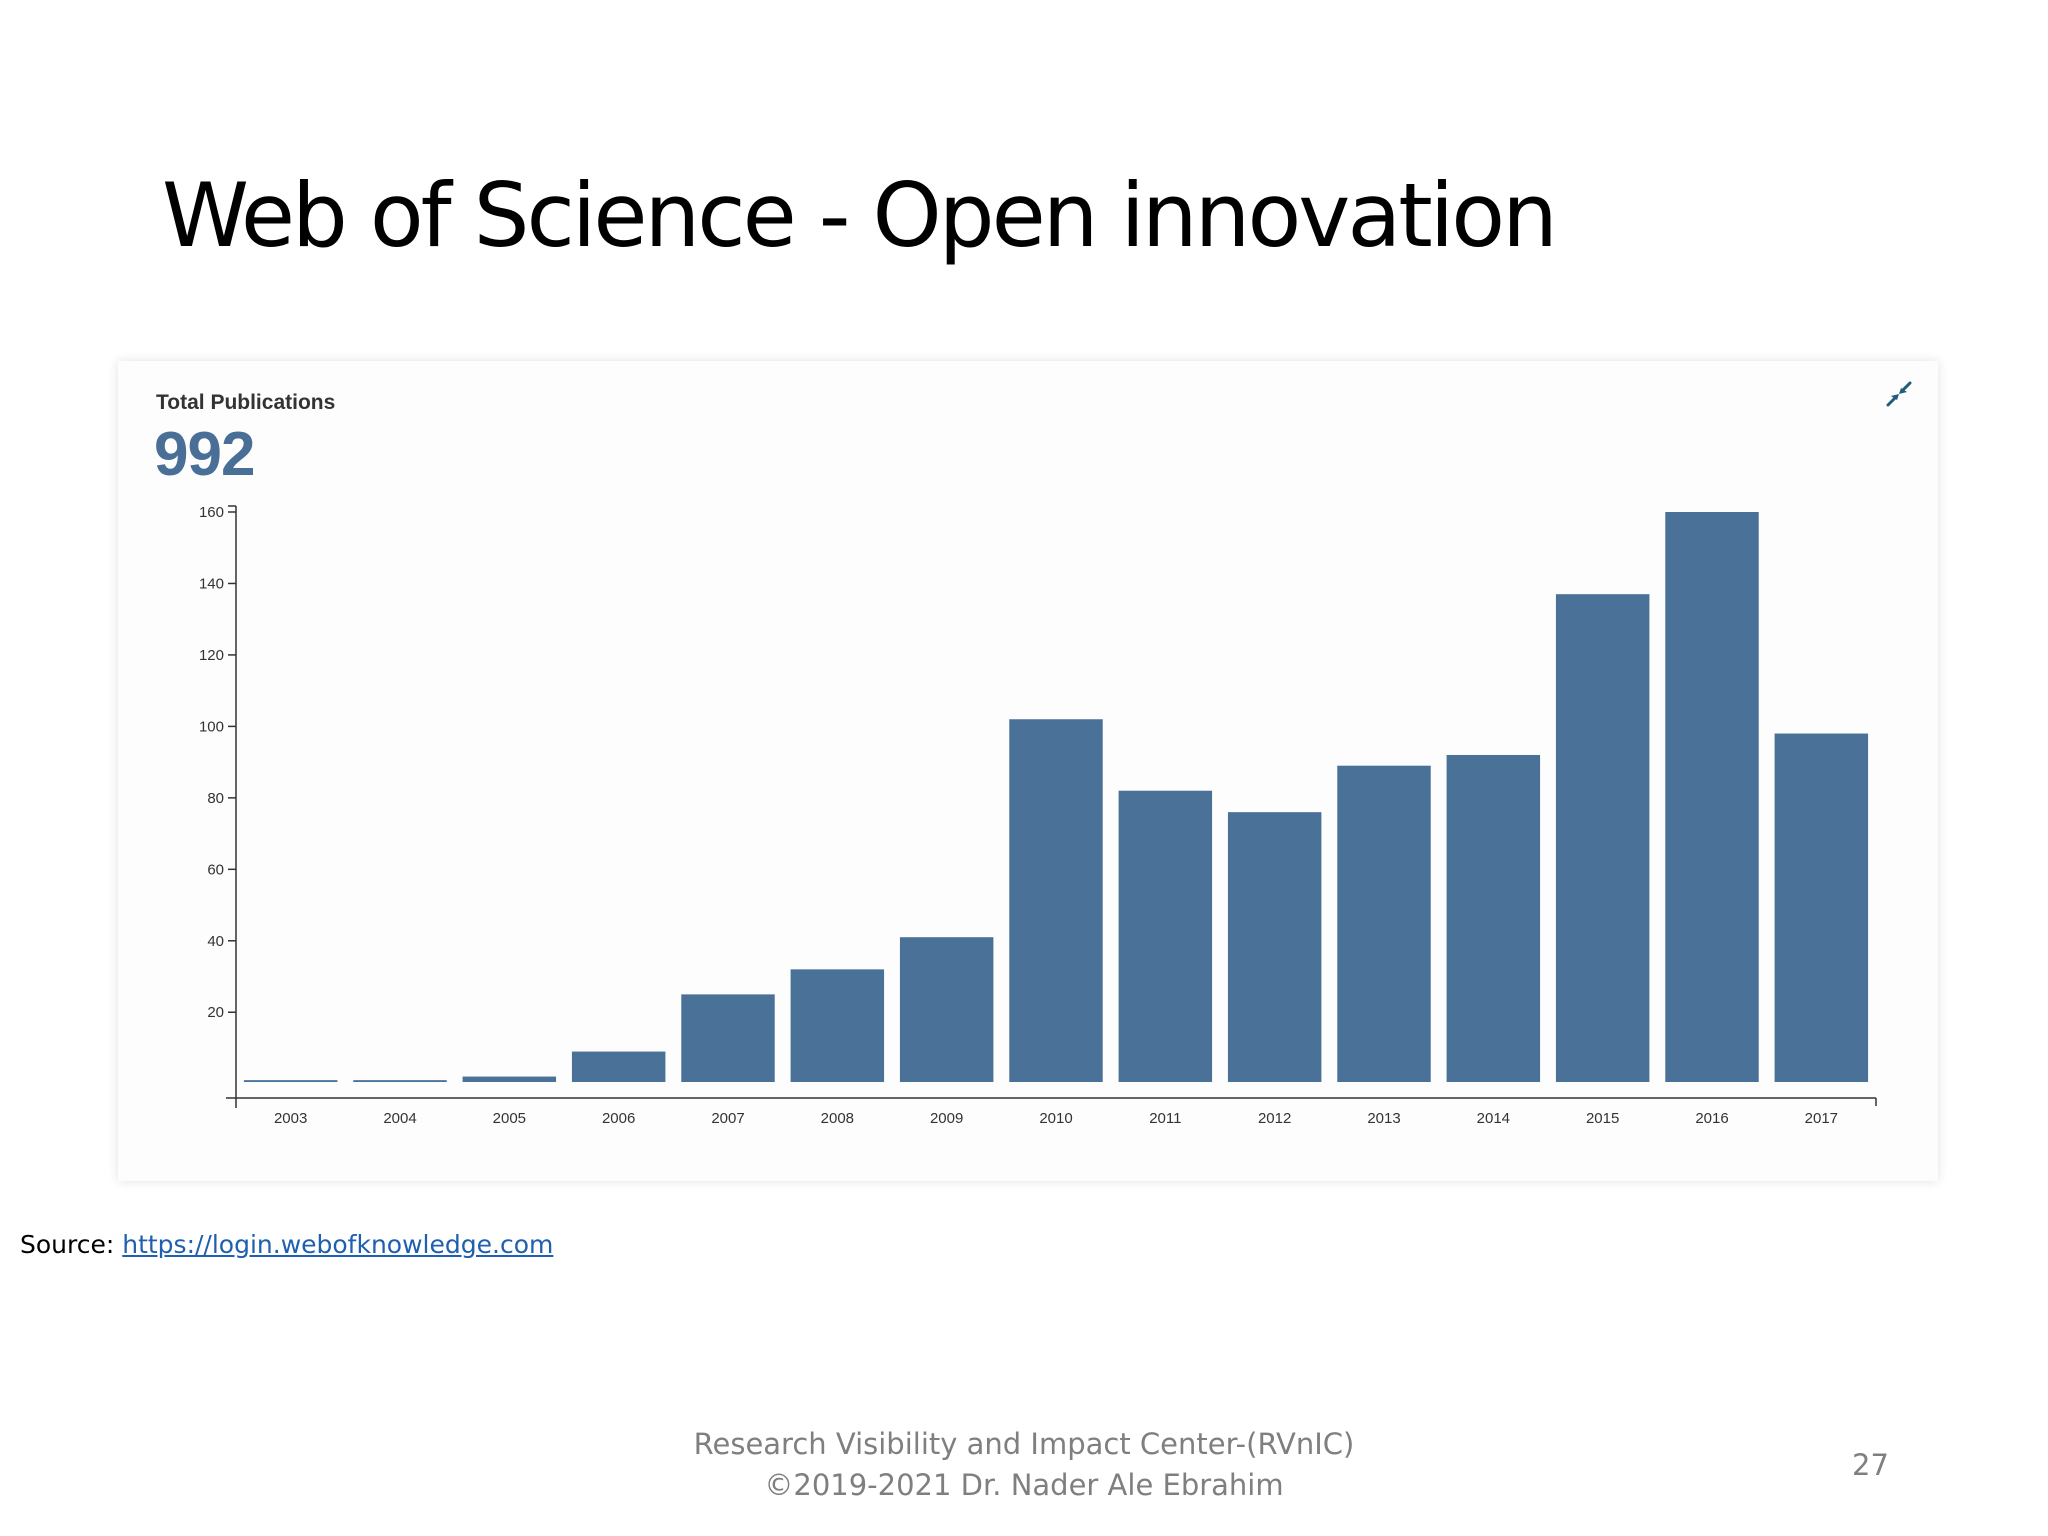 Image resolution: width=2048 pixels, height=1536 pixels. What do you see at coordinates (1821, 1118) in the screenshot?
I see `x-tick-label: 2017` at bounding box center [1821, 1118].